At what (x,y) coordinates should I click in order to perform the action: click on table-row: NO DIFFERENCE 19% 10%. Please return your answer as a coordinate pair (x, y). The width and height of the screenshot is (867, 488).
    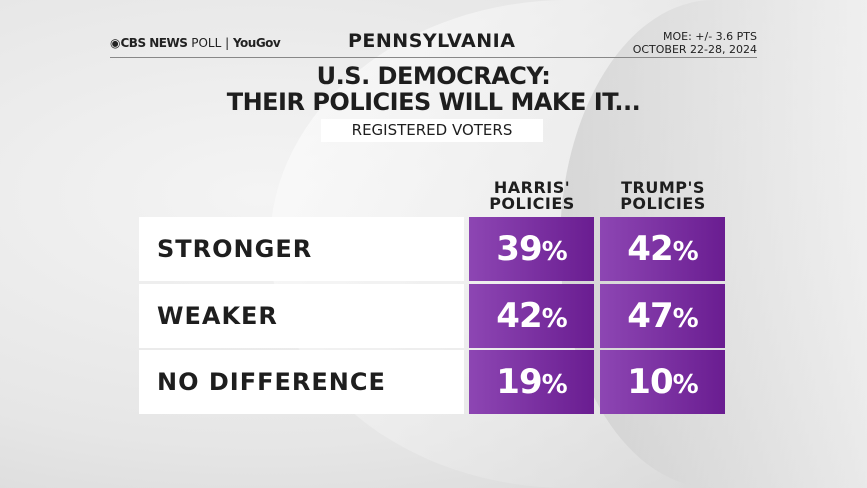
    Looking at the image, I should click on (432, 382).